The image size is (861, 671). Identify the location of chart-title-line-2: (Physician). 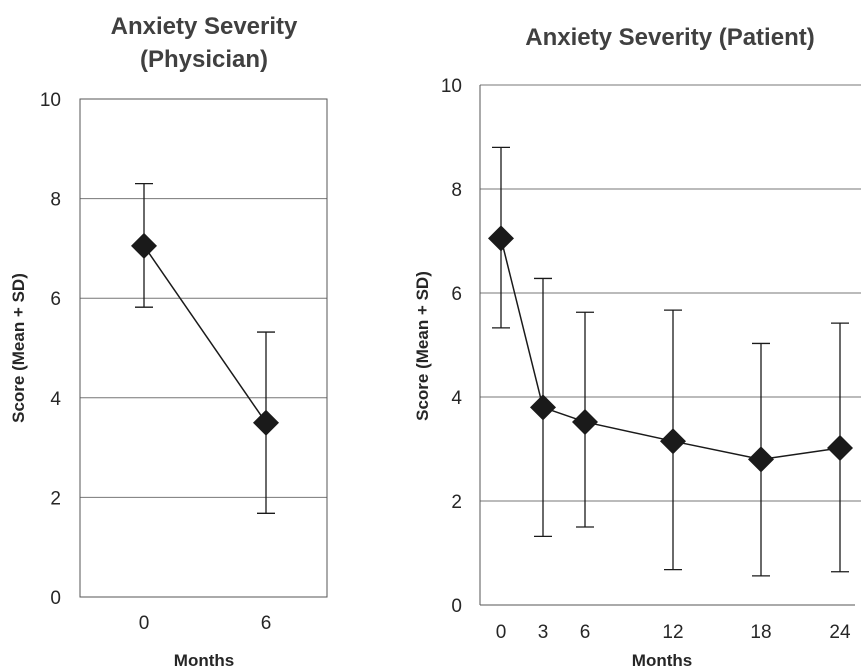
(204, 59).